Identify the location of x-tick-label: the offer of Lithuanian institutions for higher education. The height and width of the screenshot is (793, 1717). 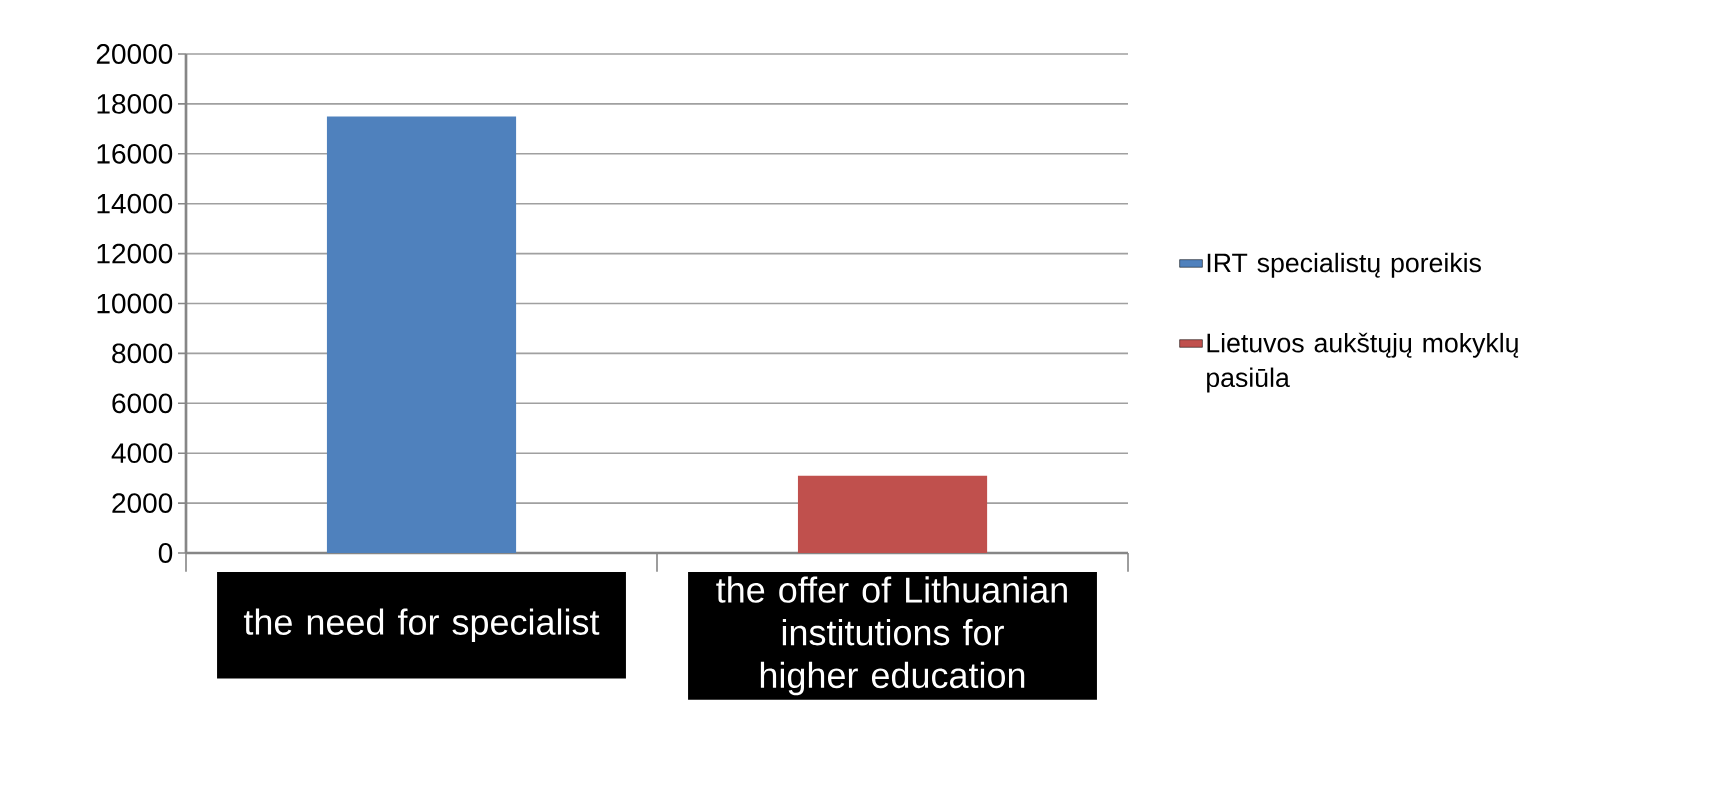
(891, 636).